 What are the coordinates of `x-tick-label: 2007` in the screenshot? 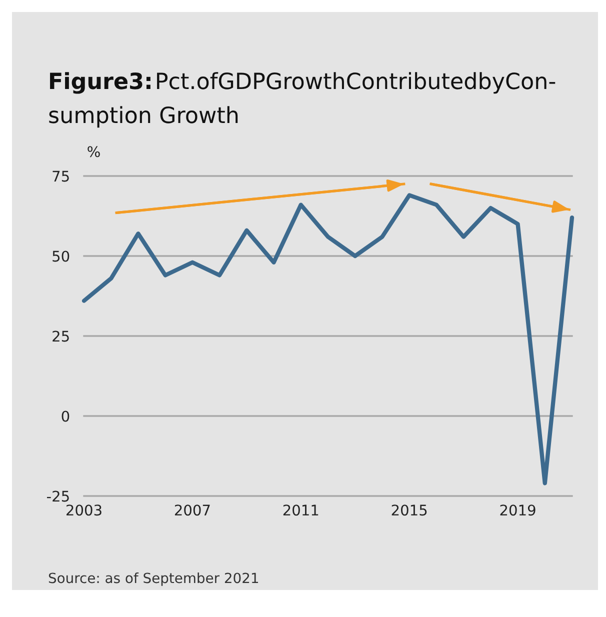 It's located at (192, 510).